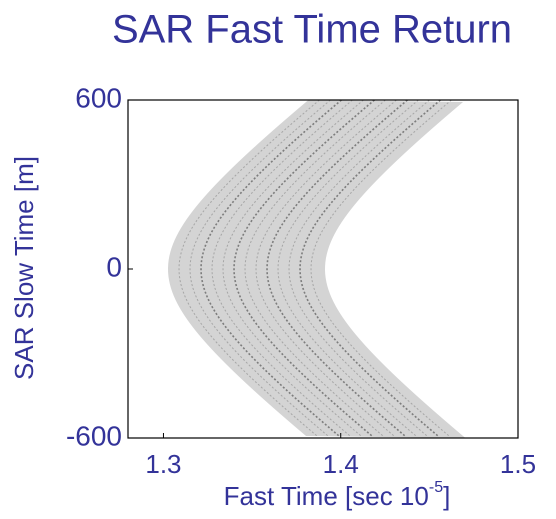 The width and height of the screenshot is (556, 519). Describe the element at coordinates (326, 496) in the screenshot. I see `x-axis-label-text: Fast Time [sec 10` at that location.